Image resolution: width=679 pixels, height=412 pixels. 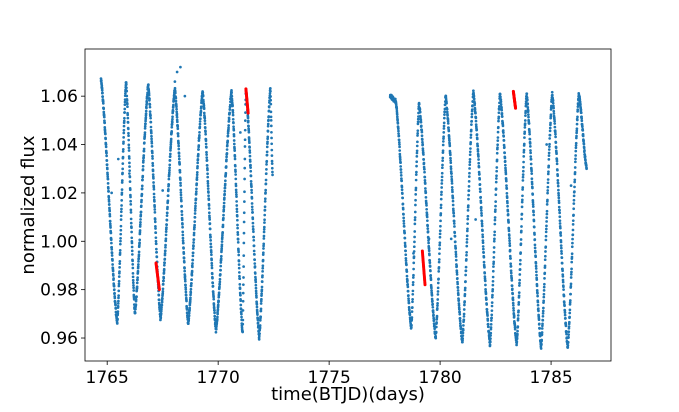 What do you see at coordinates (28, 204) in the screenshot?
I see `y-axis-label: normalized flux` at bounding box center [28, 204].